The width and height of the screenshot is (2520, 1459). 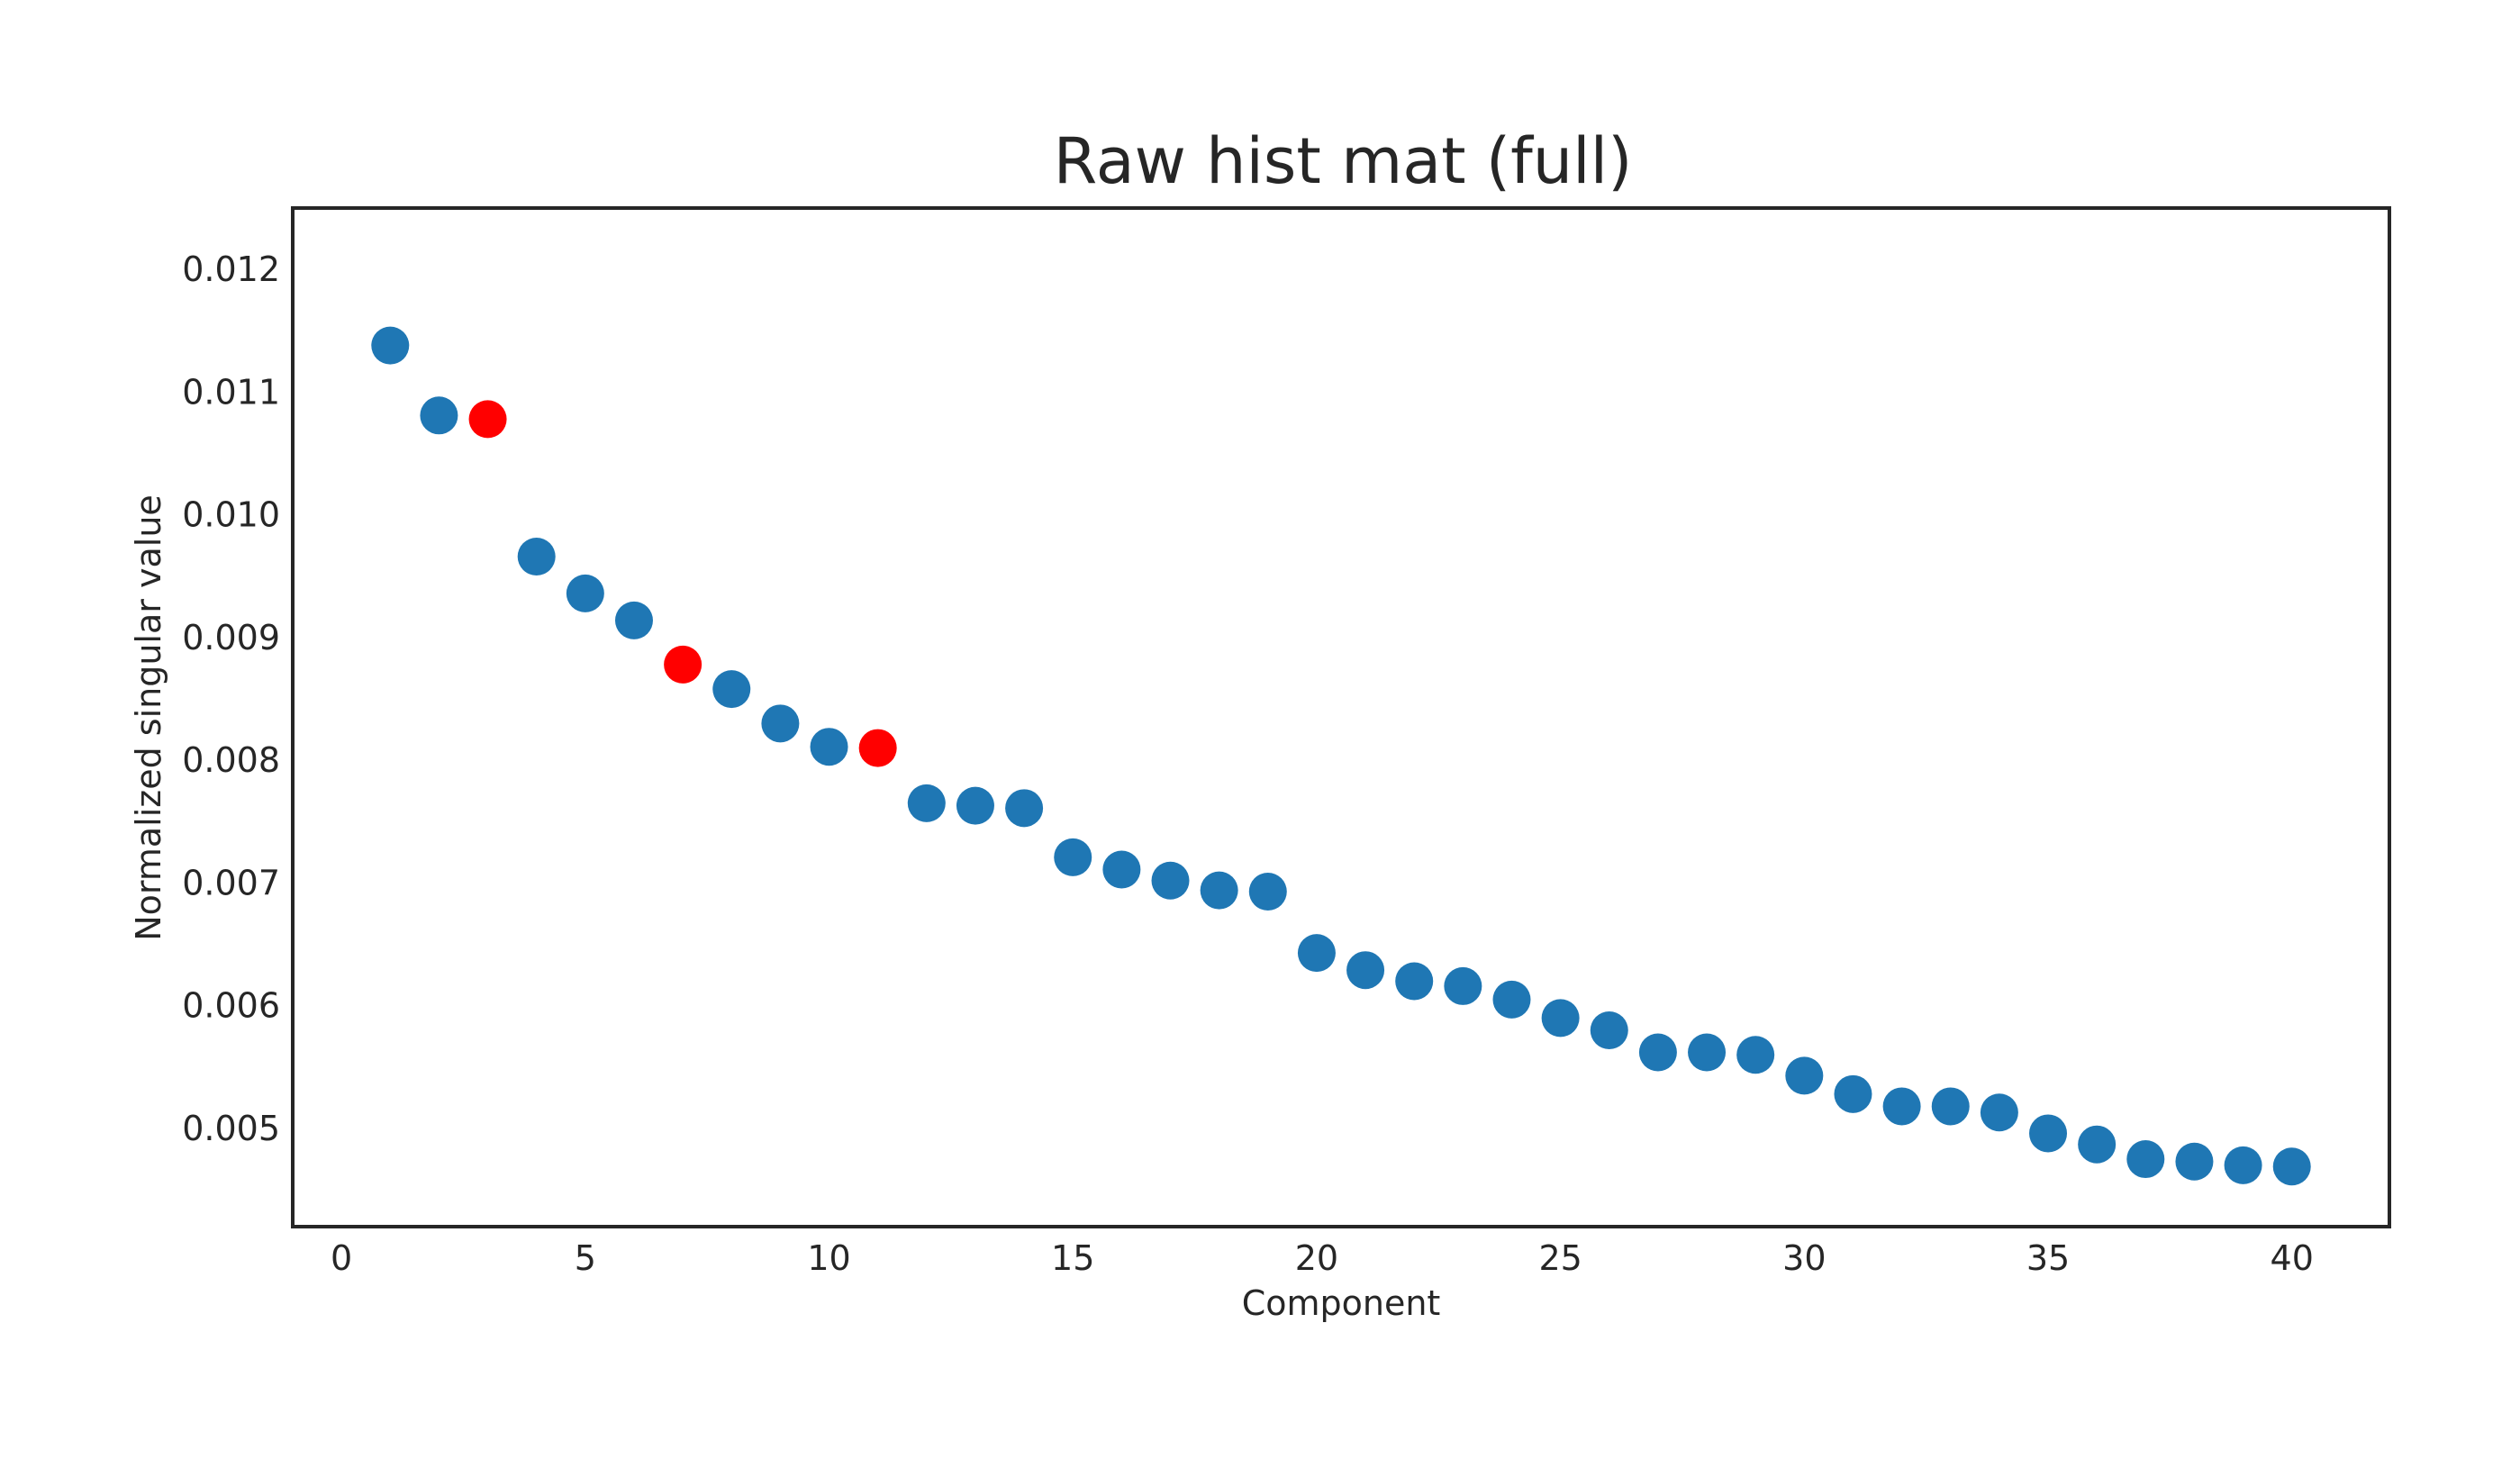 What do you see at coordinates (231, 1128) in the screenshot?
I see `y-tick-label: 0.005` at bounding box center [231, 1128].